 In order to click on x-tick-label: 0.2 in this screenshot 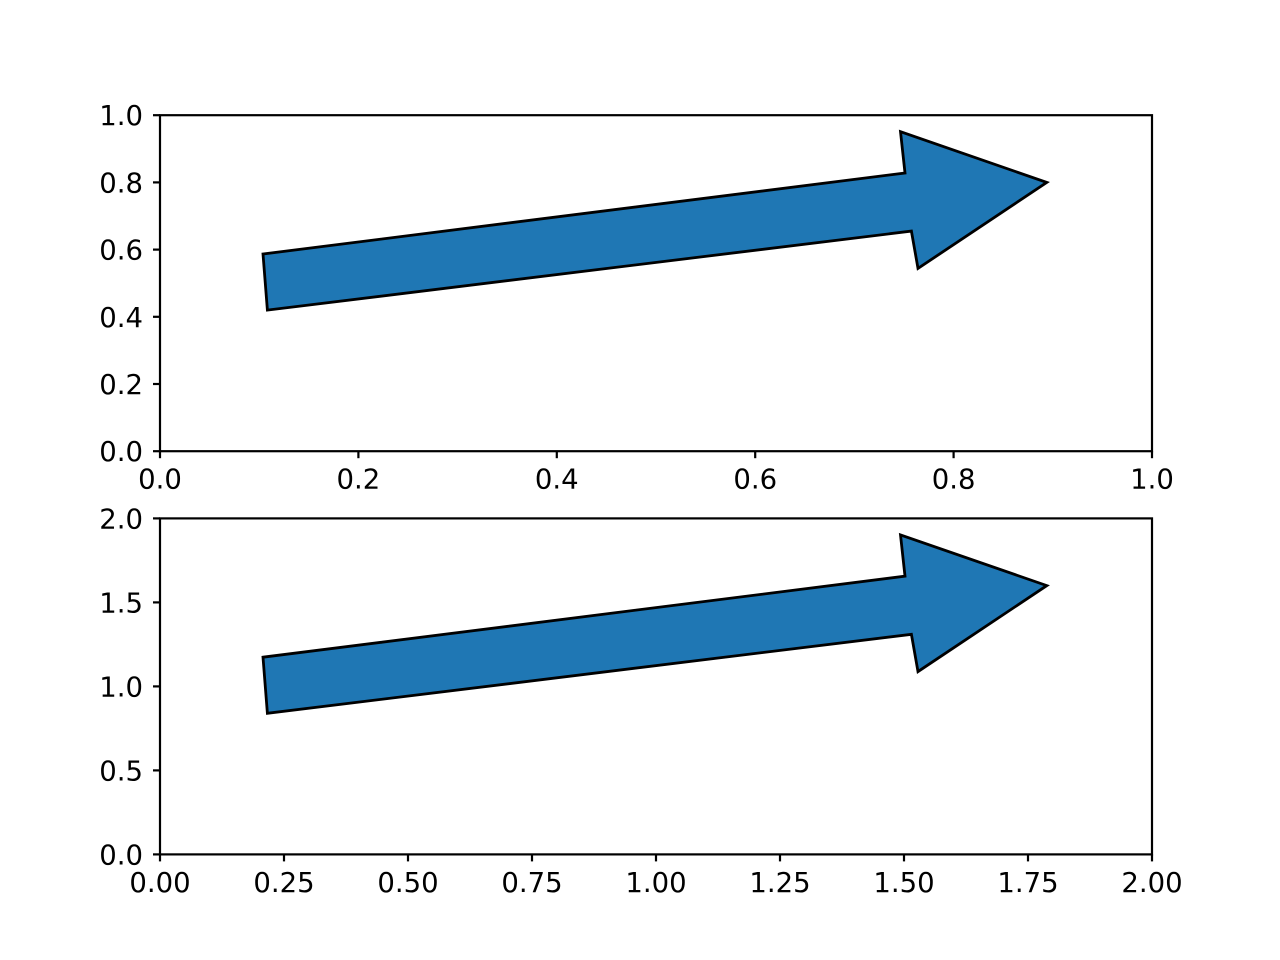, I will do `click(359, 480)`.